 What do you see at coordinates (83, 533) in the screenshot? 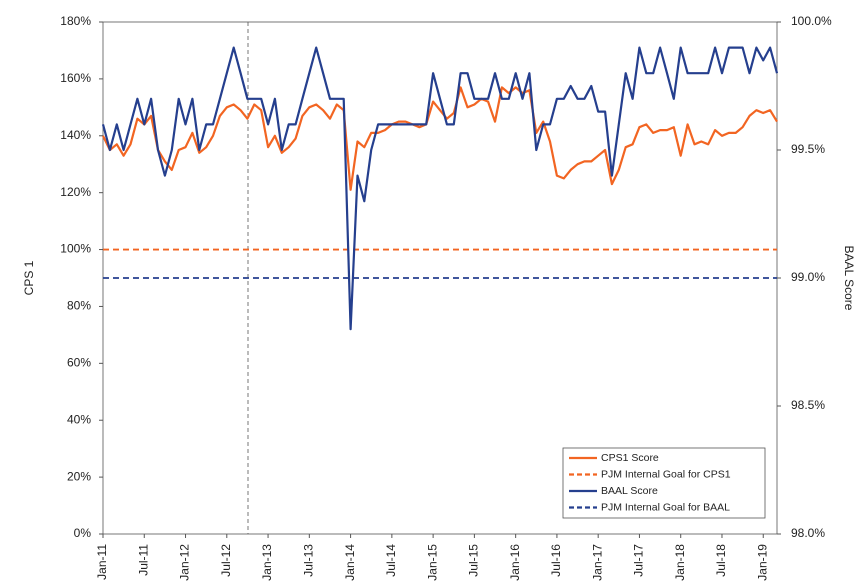
I see `y-tick-label: 0%` at bounding box center [83, 533].